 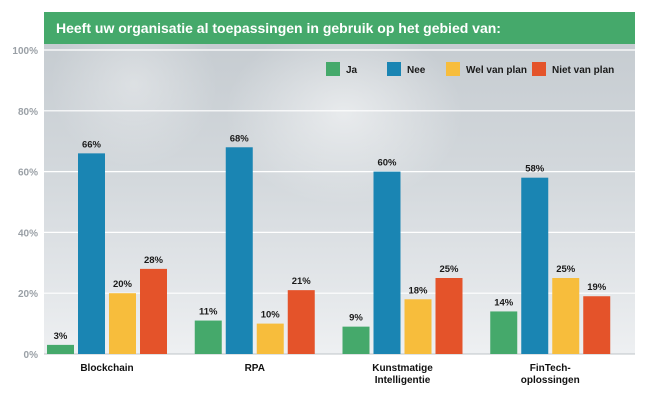 What do you see at coordinates (550, 368) in the screenshot?
I see `category-label: FinTech-` at bounding box center [550, 368].